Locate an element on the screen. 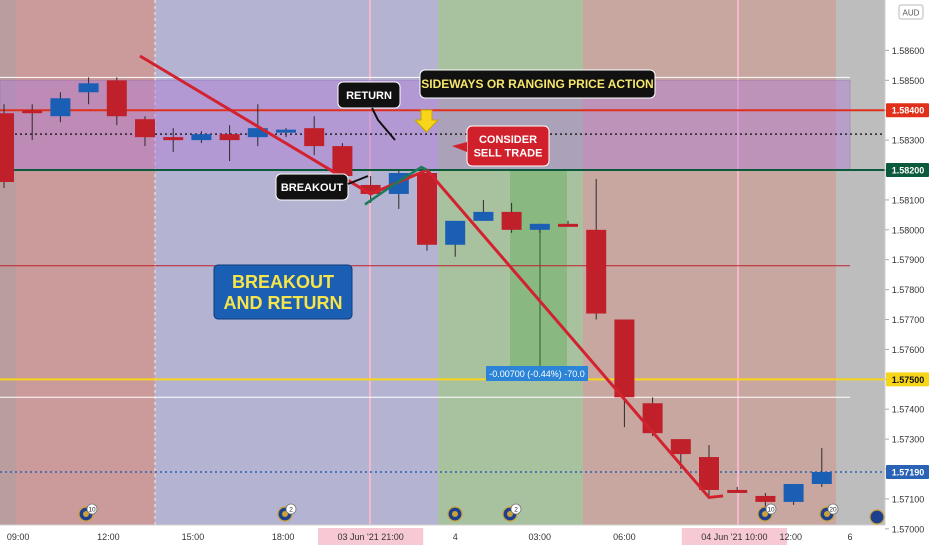 The image size is (932, 555). title-line-2: AND RETURN is located at coordinates (283, 303).